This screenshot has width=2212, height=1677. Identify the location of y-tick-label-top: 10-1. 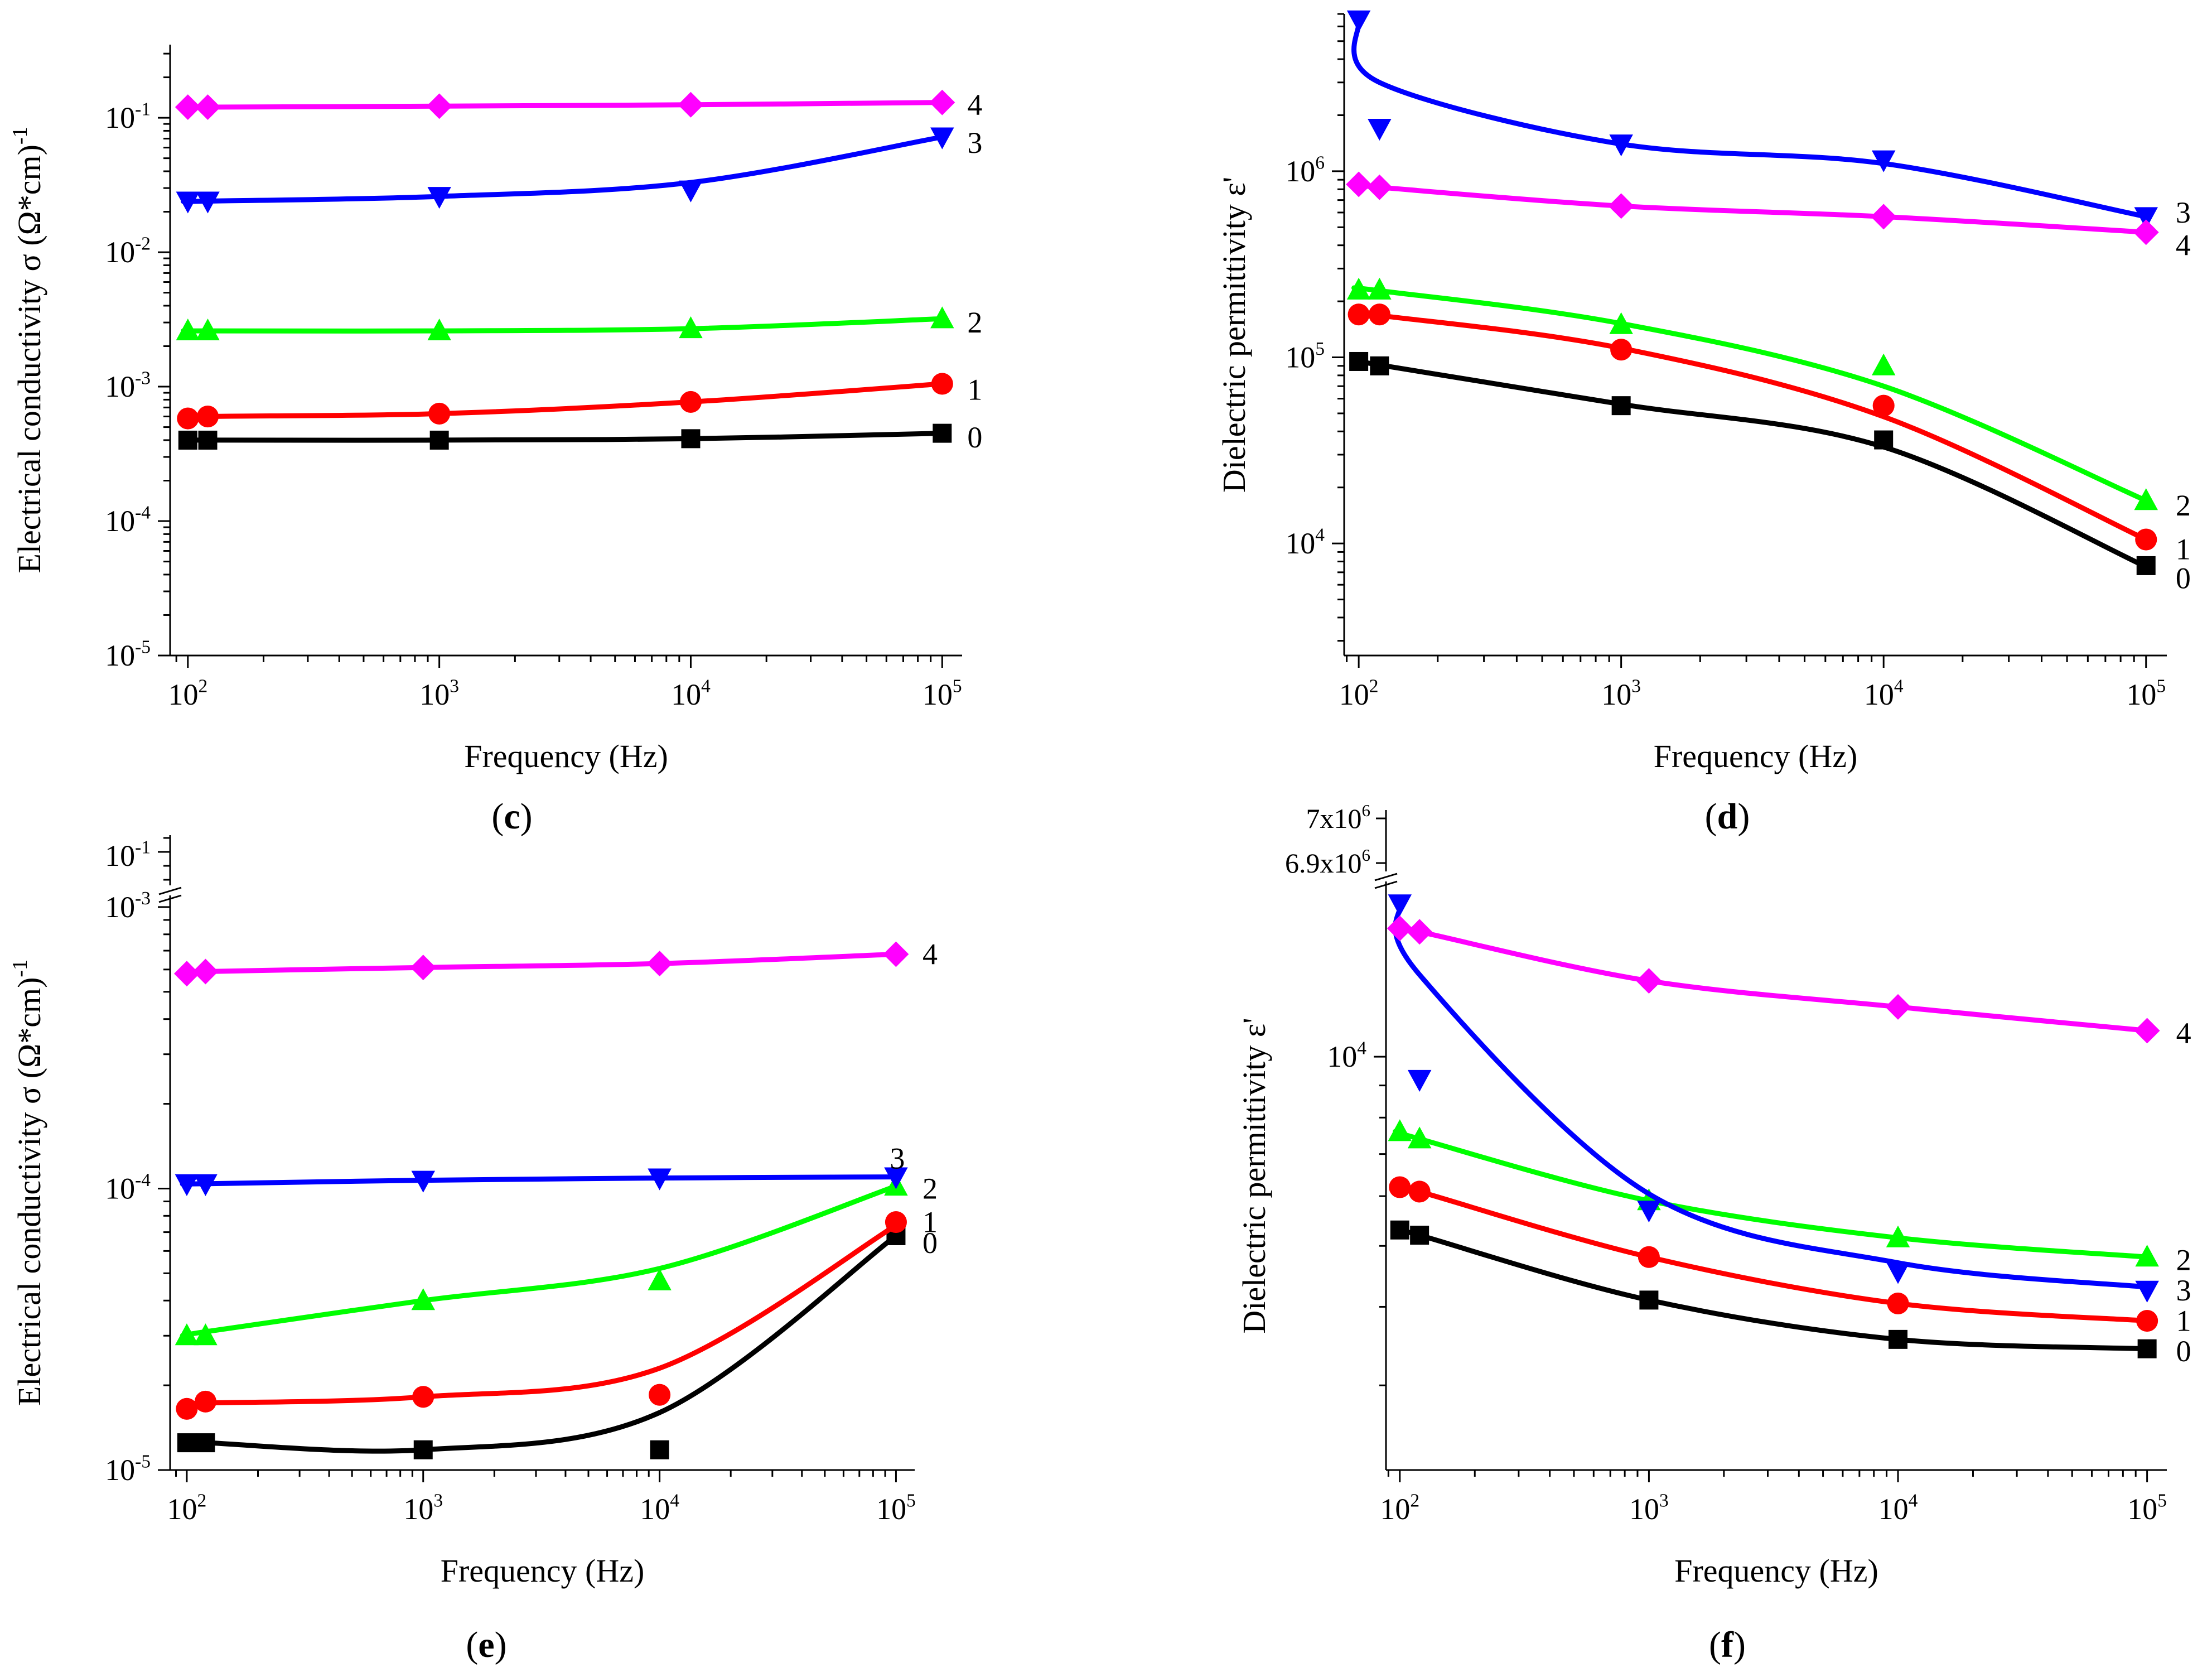
(128, 855).